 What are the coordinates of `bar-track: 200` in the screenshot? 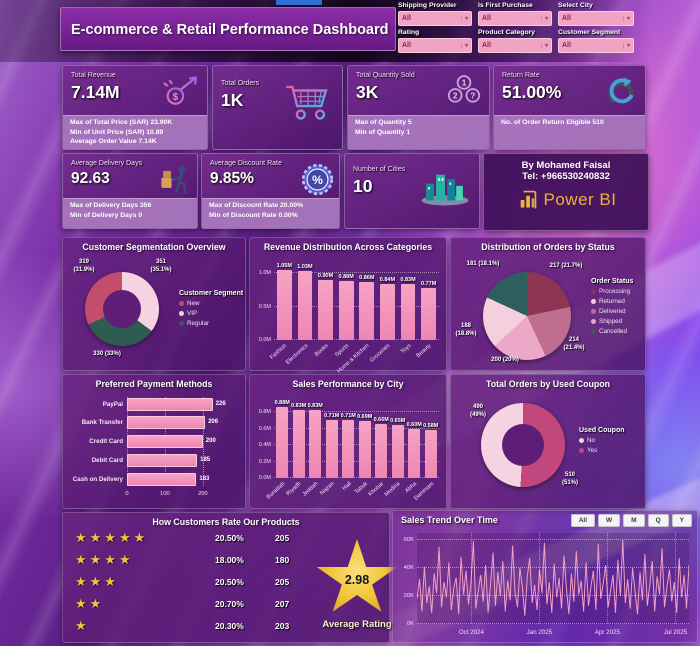 It's located at (174, 441).